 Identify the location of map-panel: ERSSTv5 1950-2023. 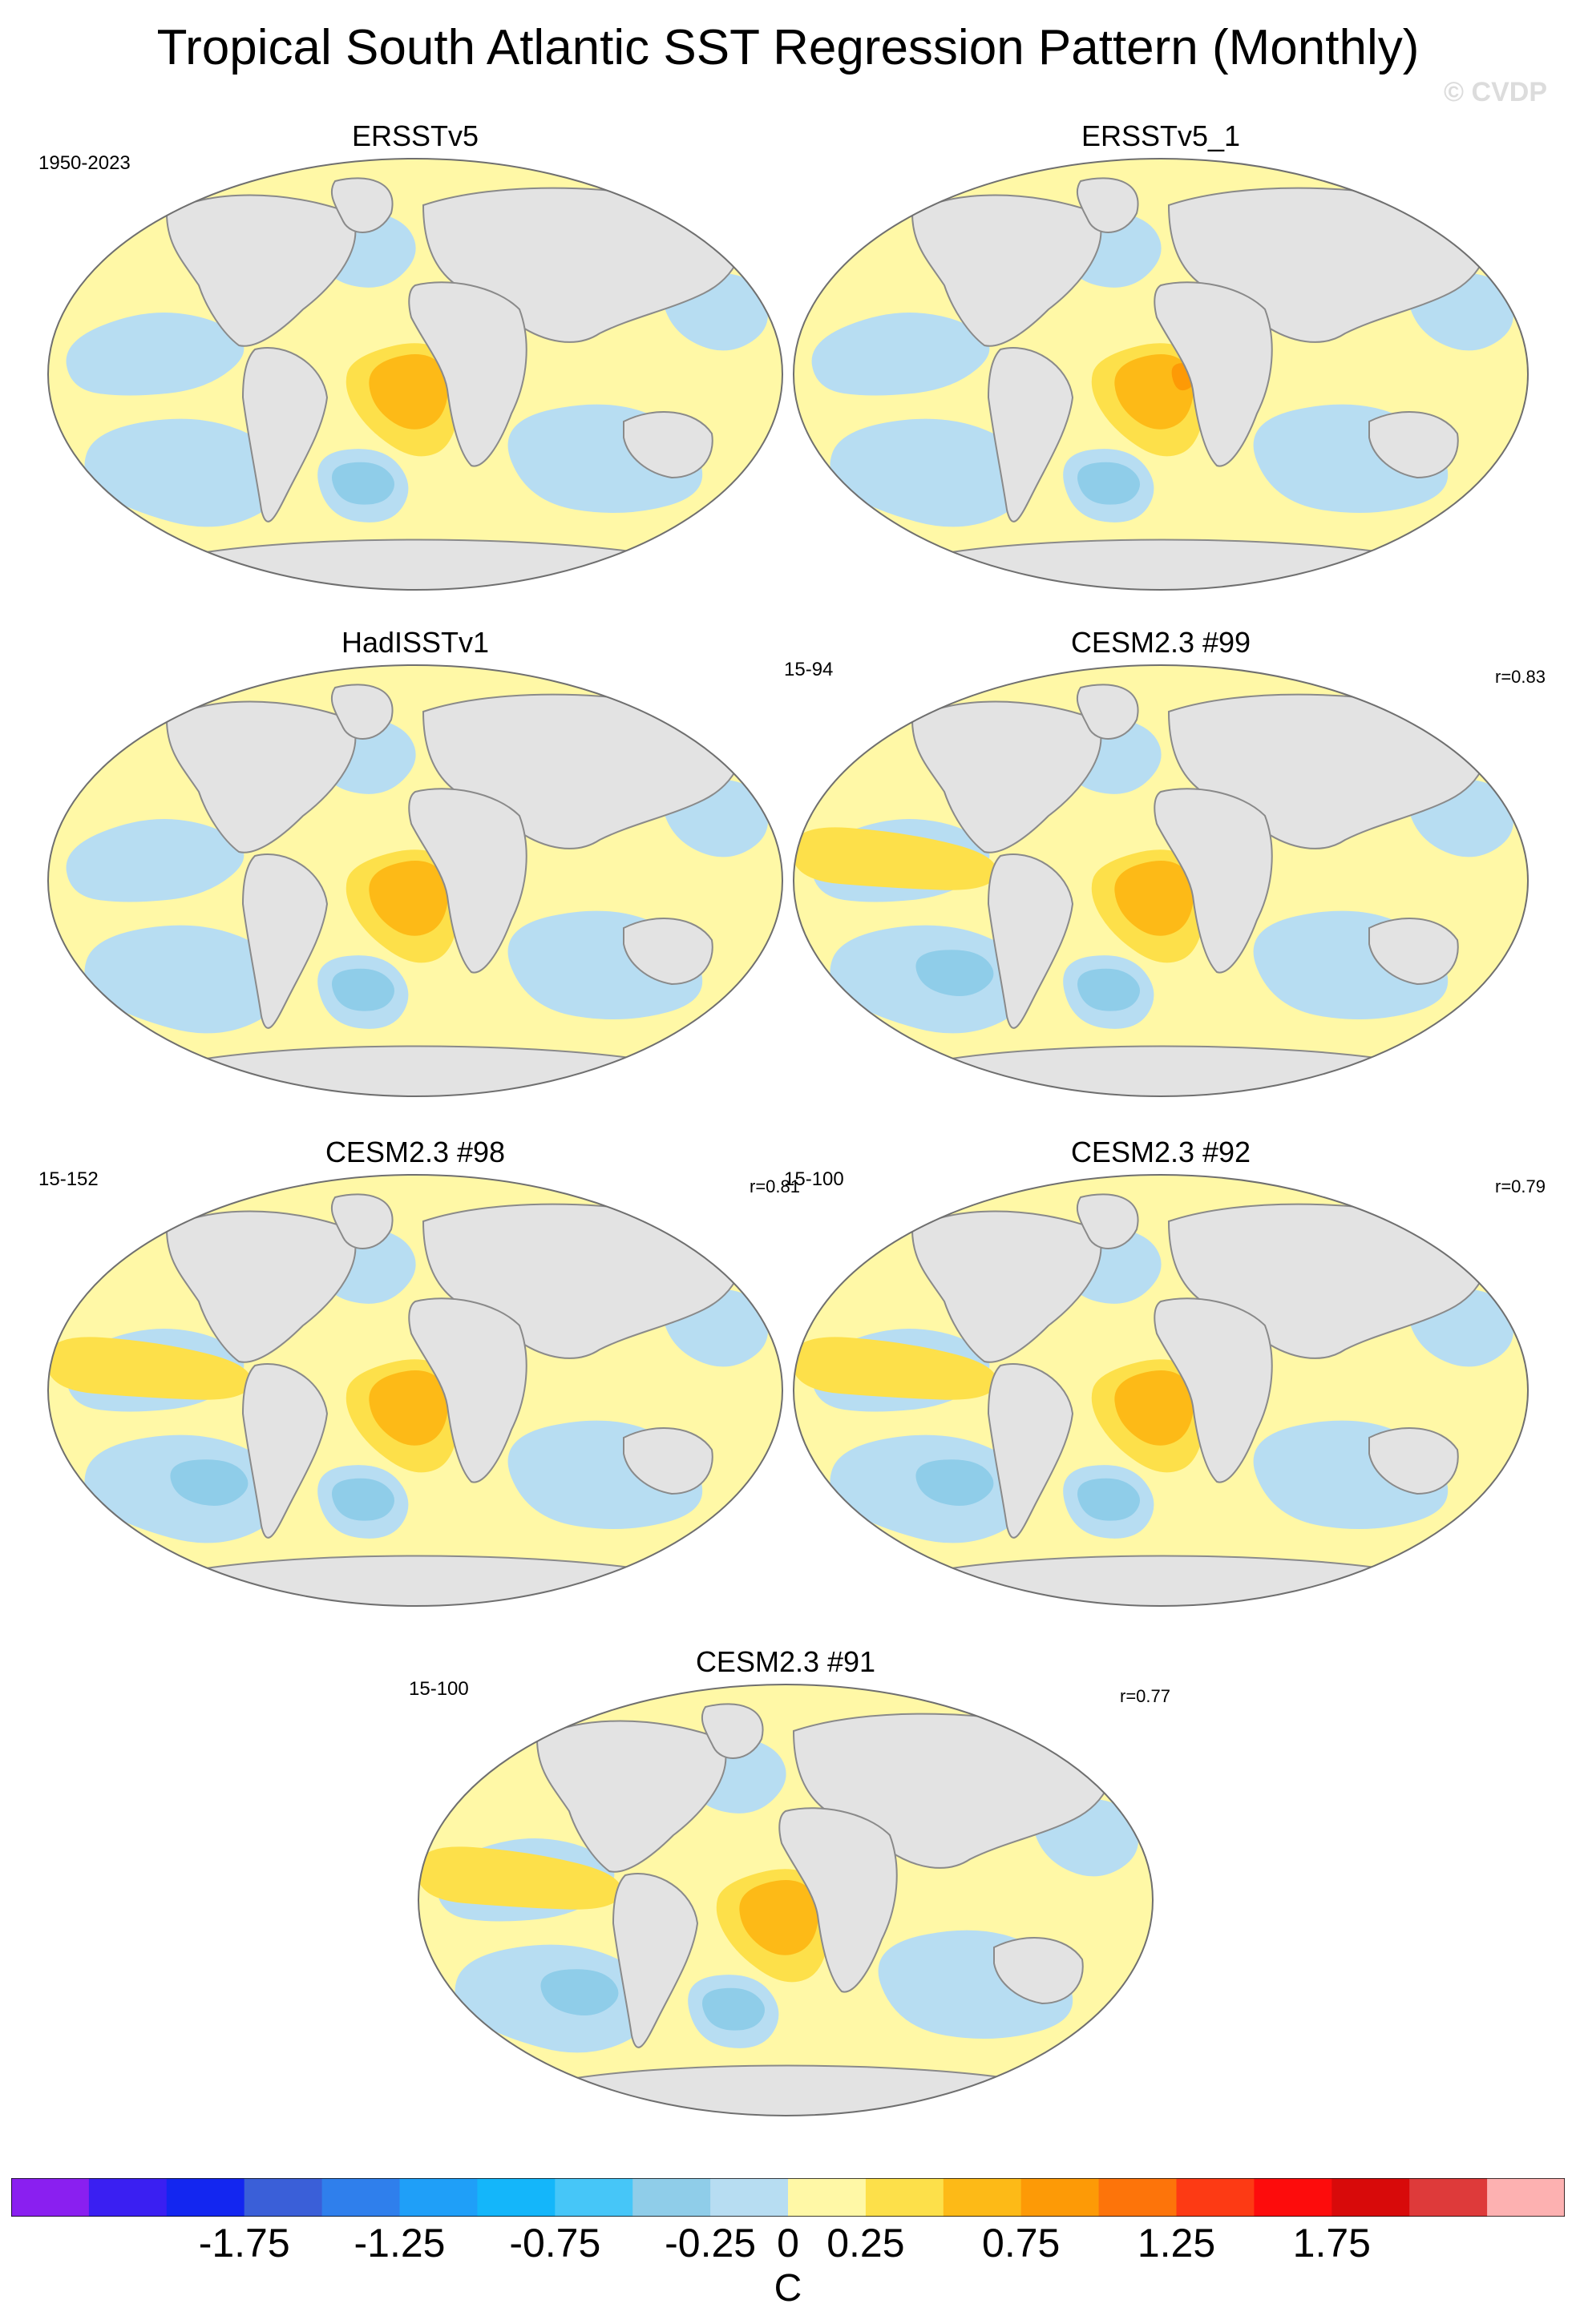
(411, 355).